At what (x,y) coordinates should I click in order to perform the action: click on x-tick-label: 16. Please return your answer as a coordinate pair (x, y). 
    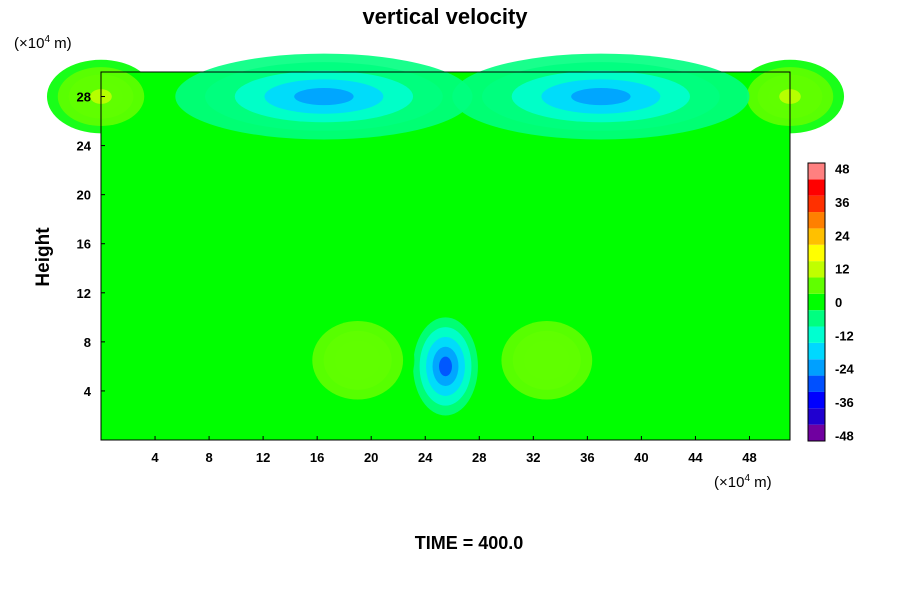
    Looking at the image, I should click on (317, 457).